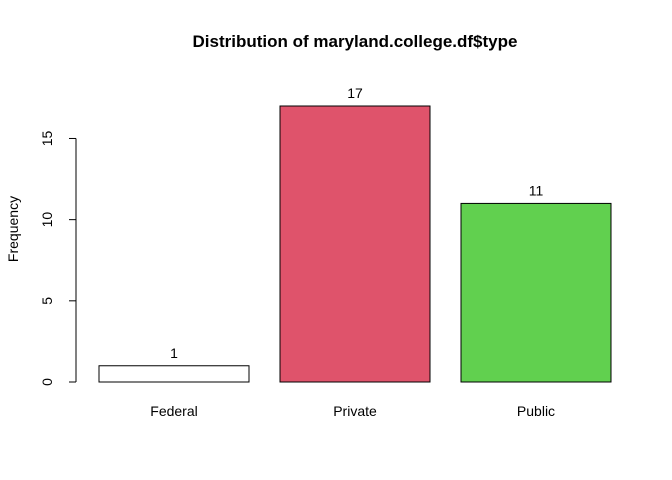 The height and width of the screenshot is (480, 672). I want to click on y-tick-label: 0, so click(47, 382).